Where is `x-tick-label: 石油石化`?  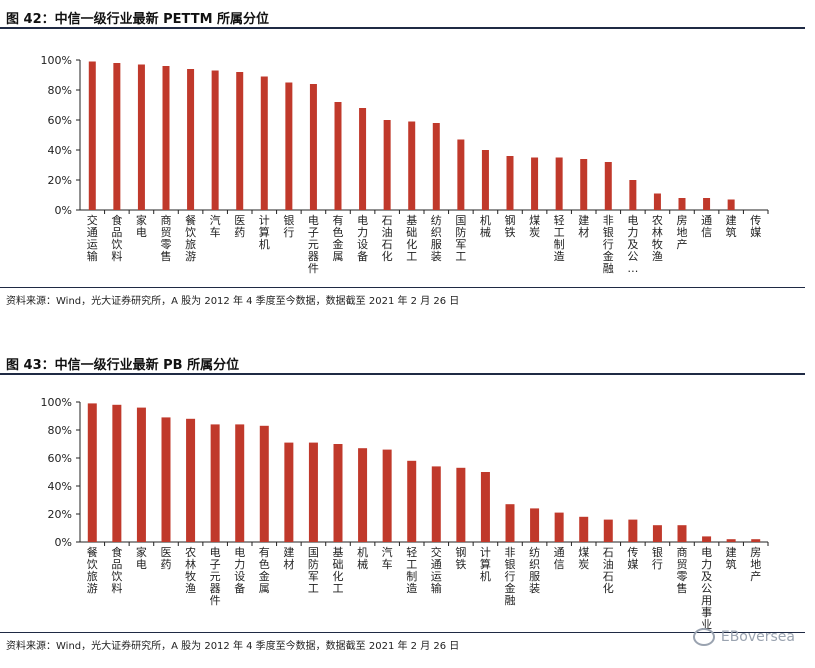
x-tick-label: 石油石化 is located at coordinates (608, 570).